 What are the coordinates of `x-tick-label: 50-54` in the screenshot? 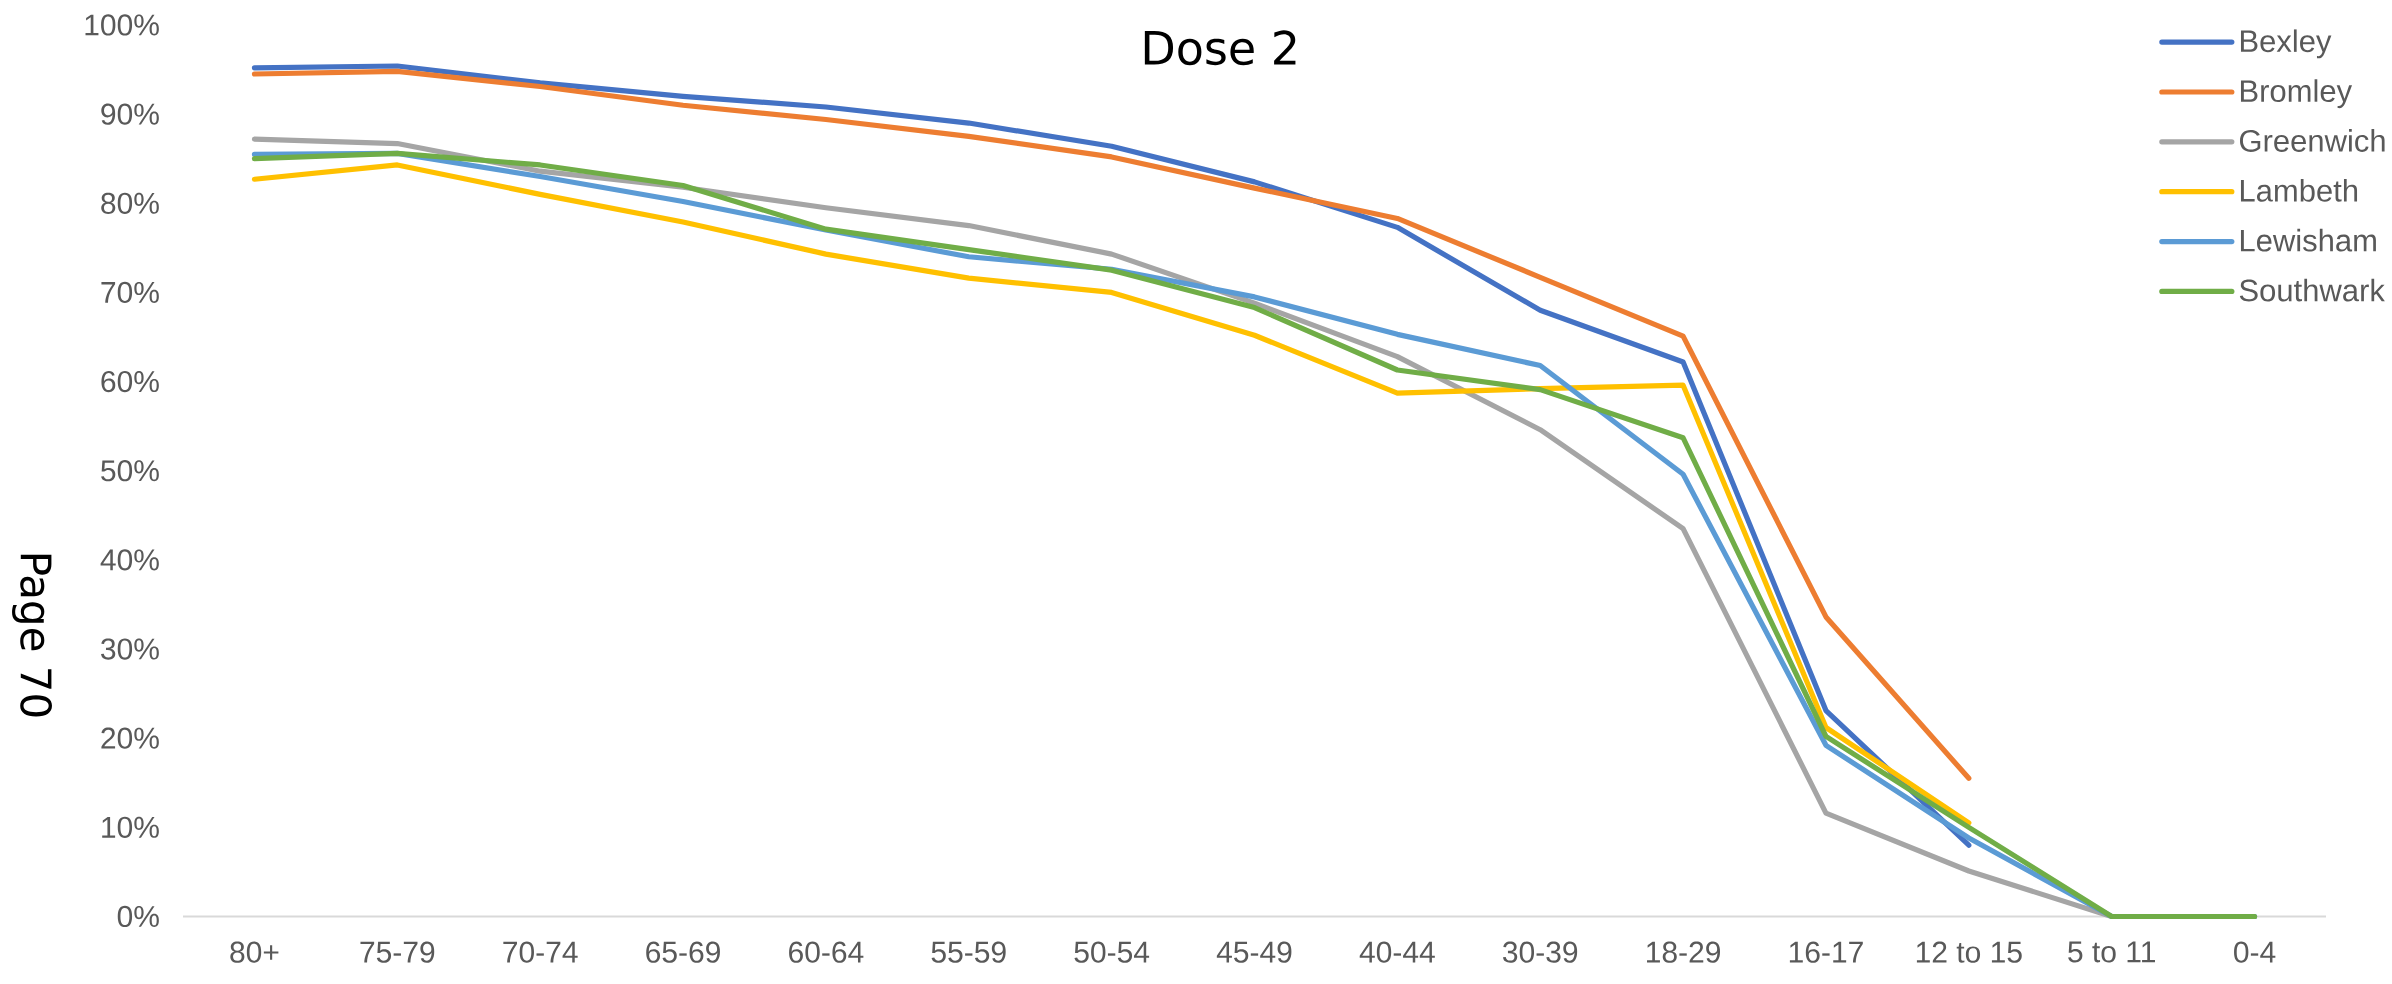 It's located at (1112, 952).